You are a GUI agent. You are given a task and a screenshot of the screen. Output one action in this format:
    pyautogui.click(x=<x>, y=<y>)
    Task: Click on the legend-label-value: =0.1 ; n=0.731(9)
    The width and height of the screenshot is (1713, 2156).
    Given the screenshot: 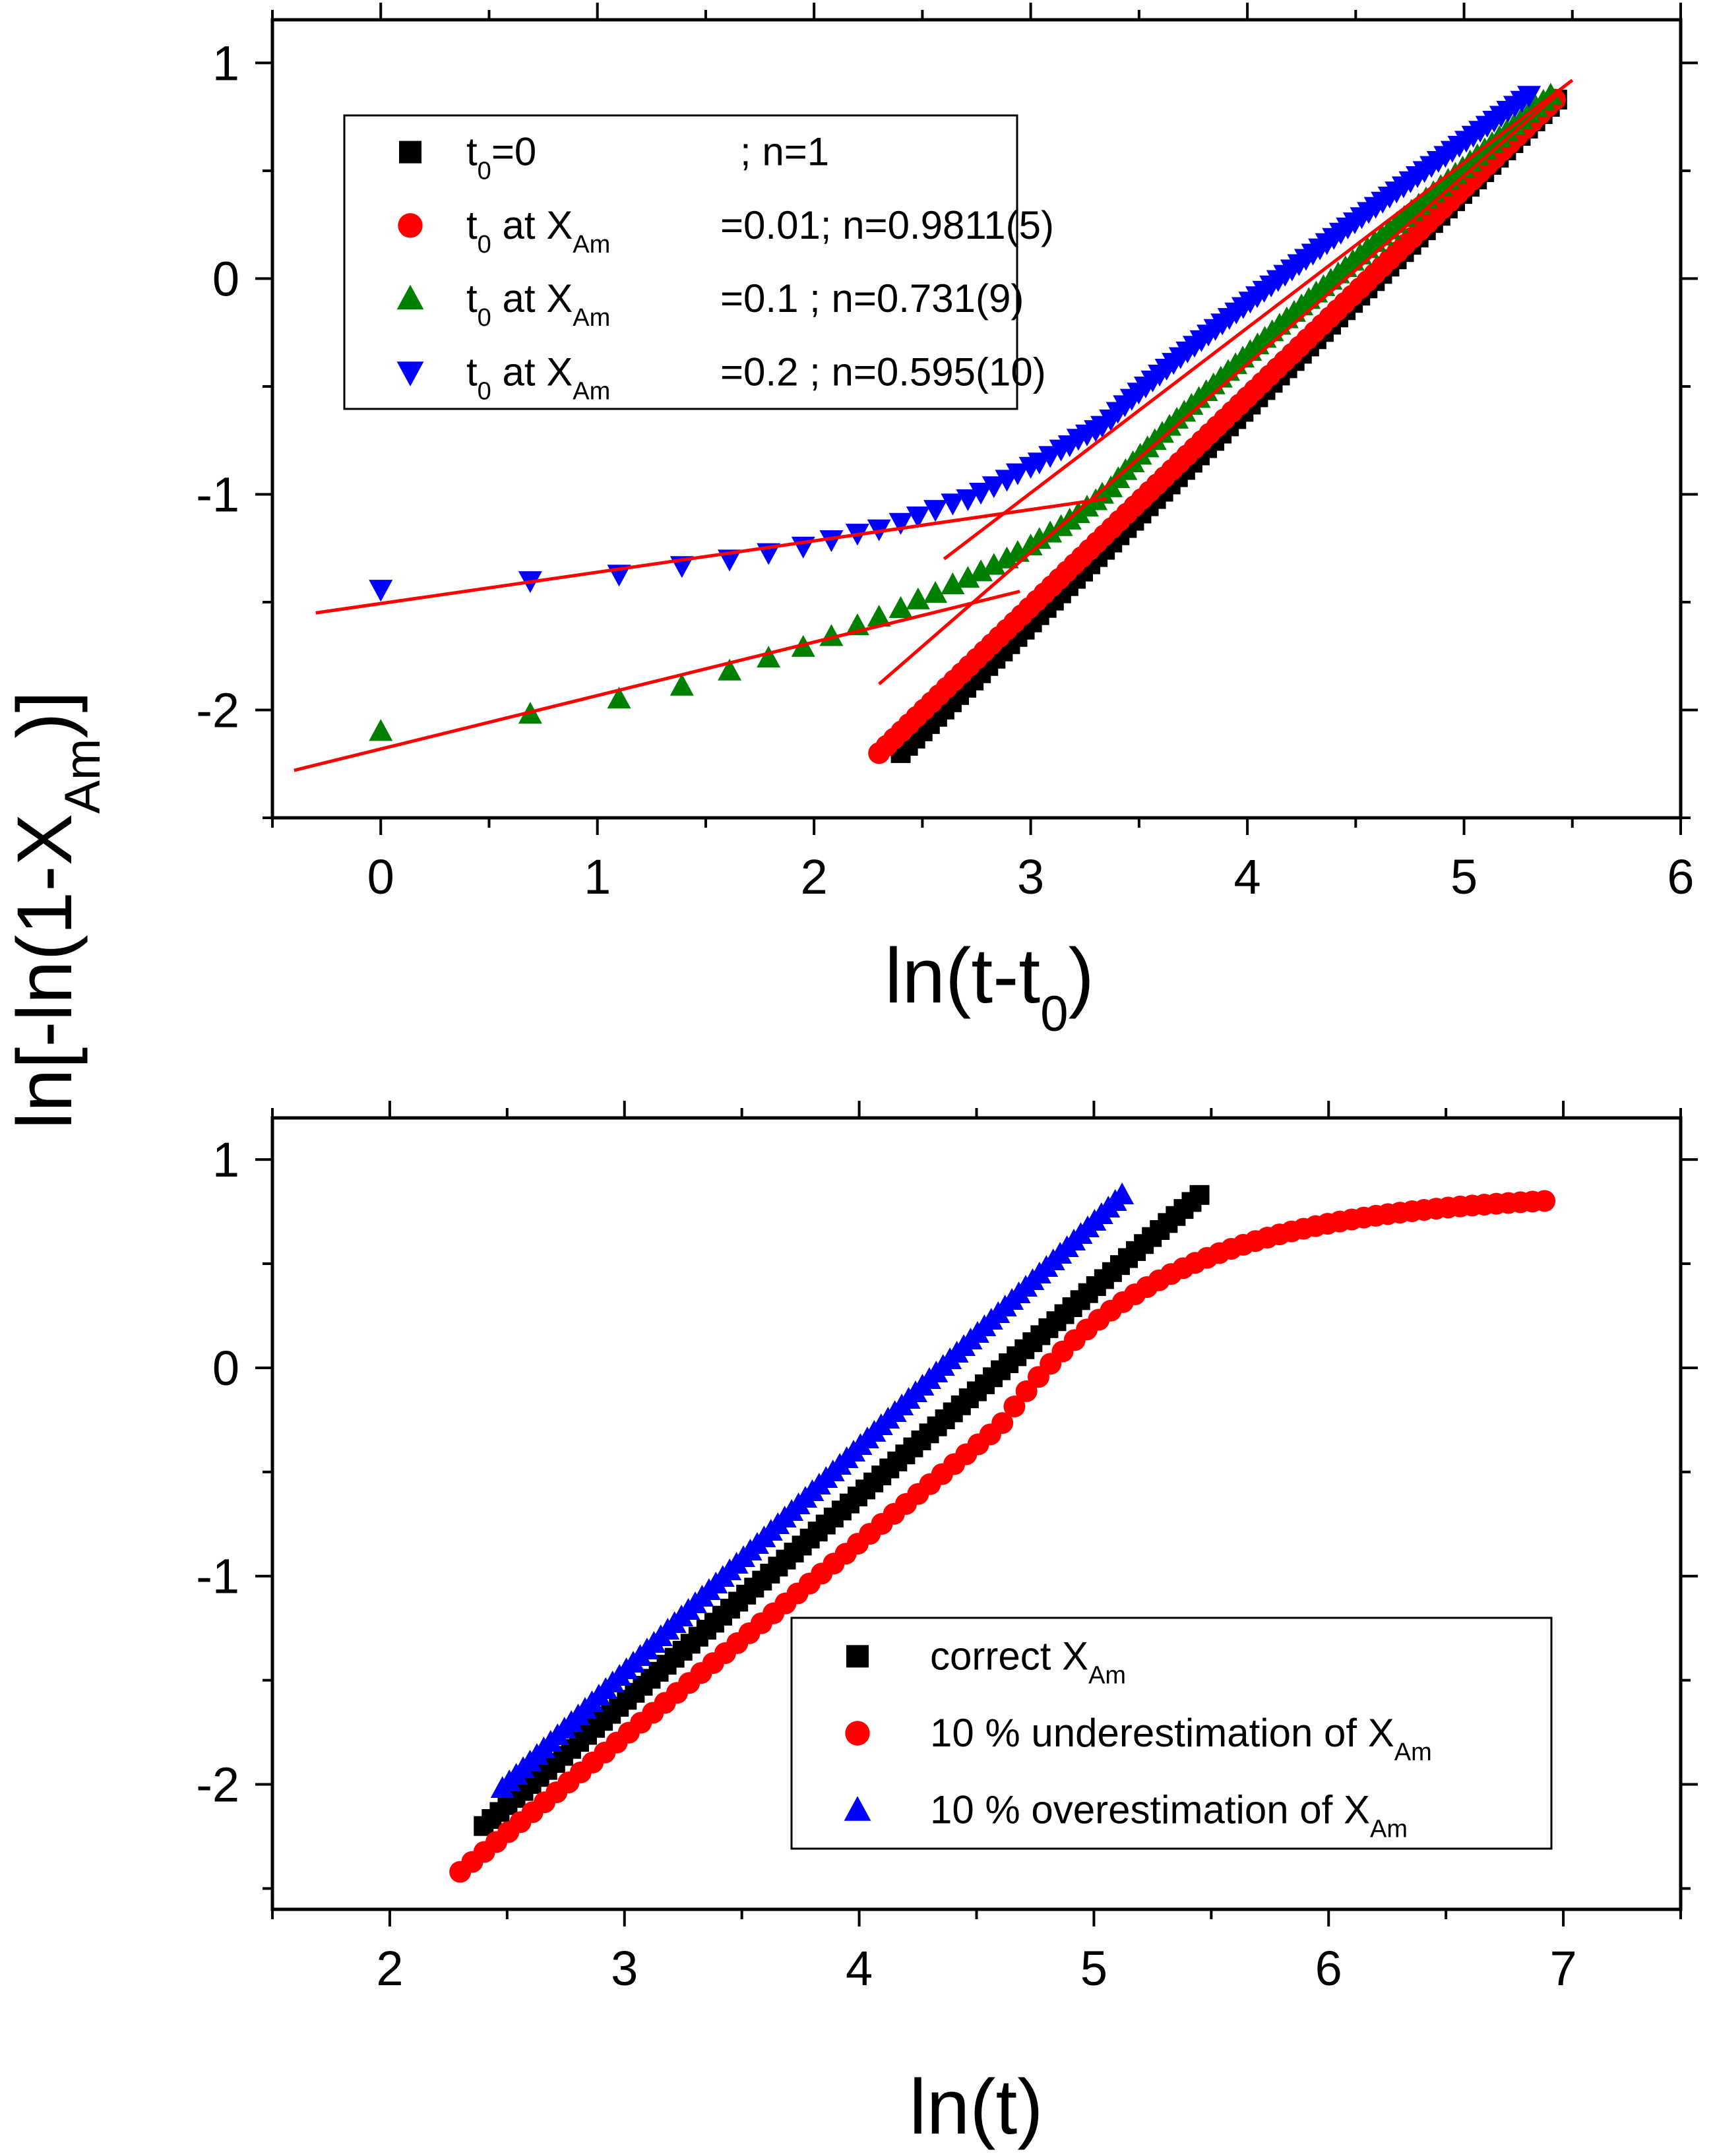 What is the action you would take?
    pyautogui.click(x=872, y=298)
    